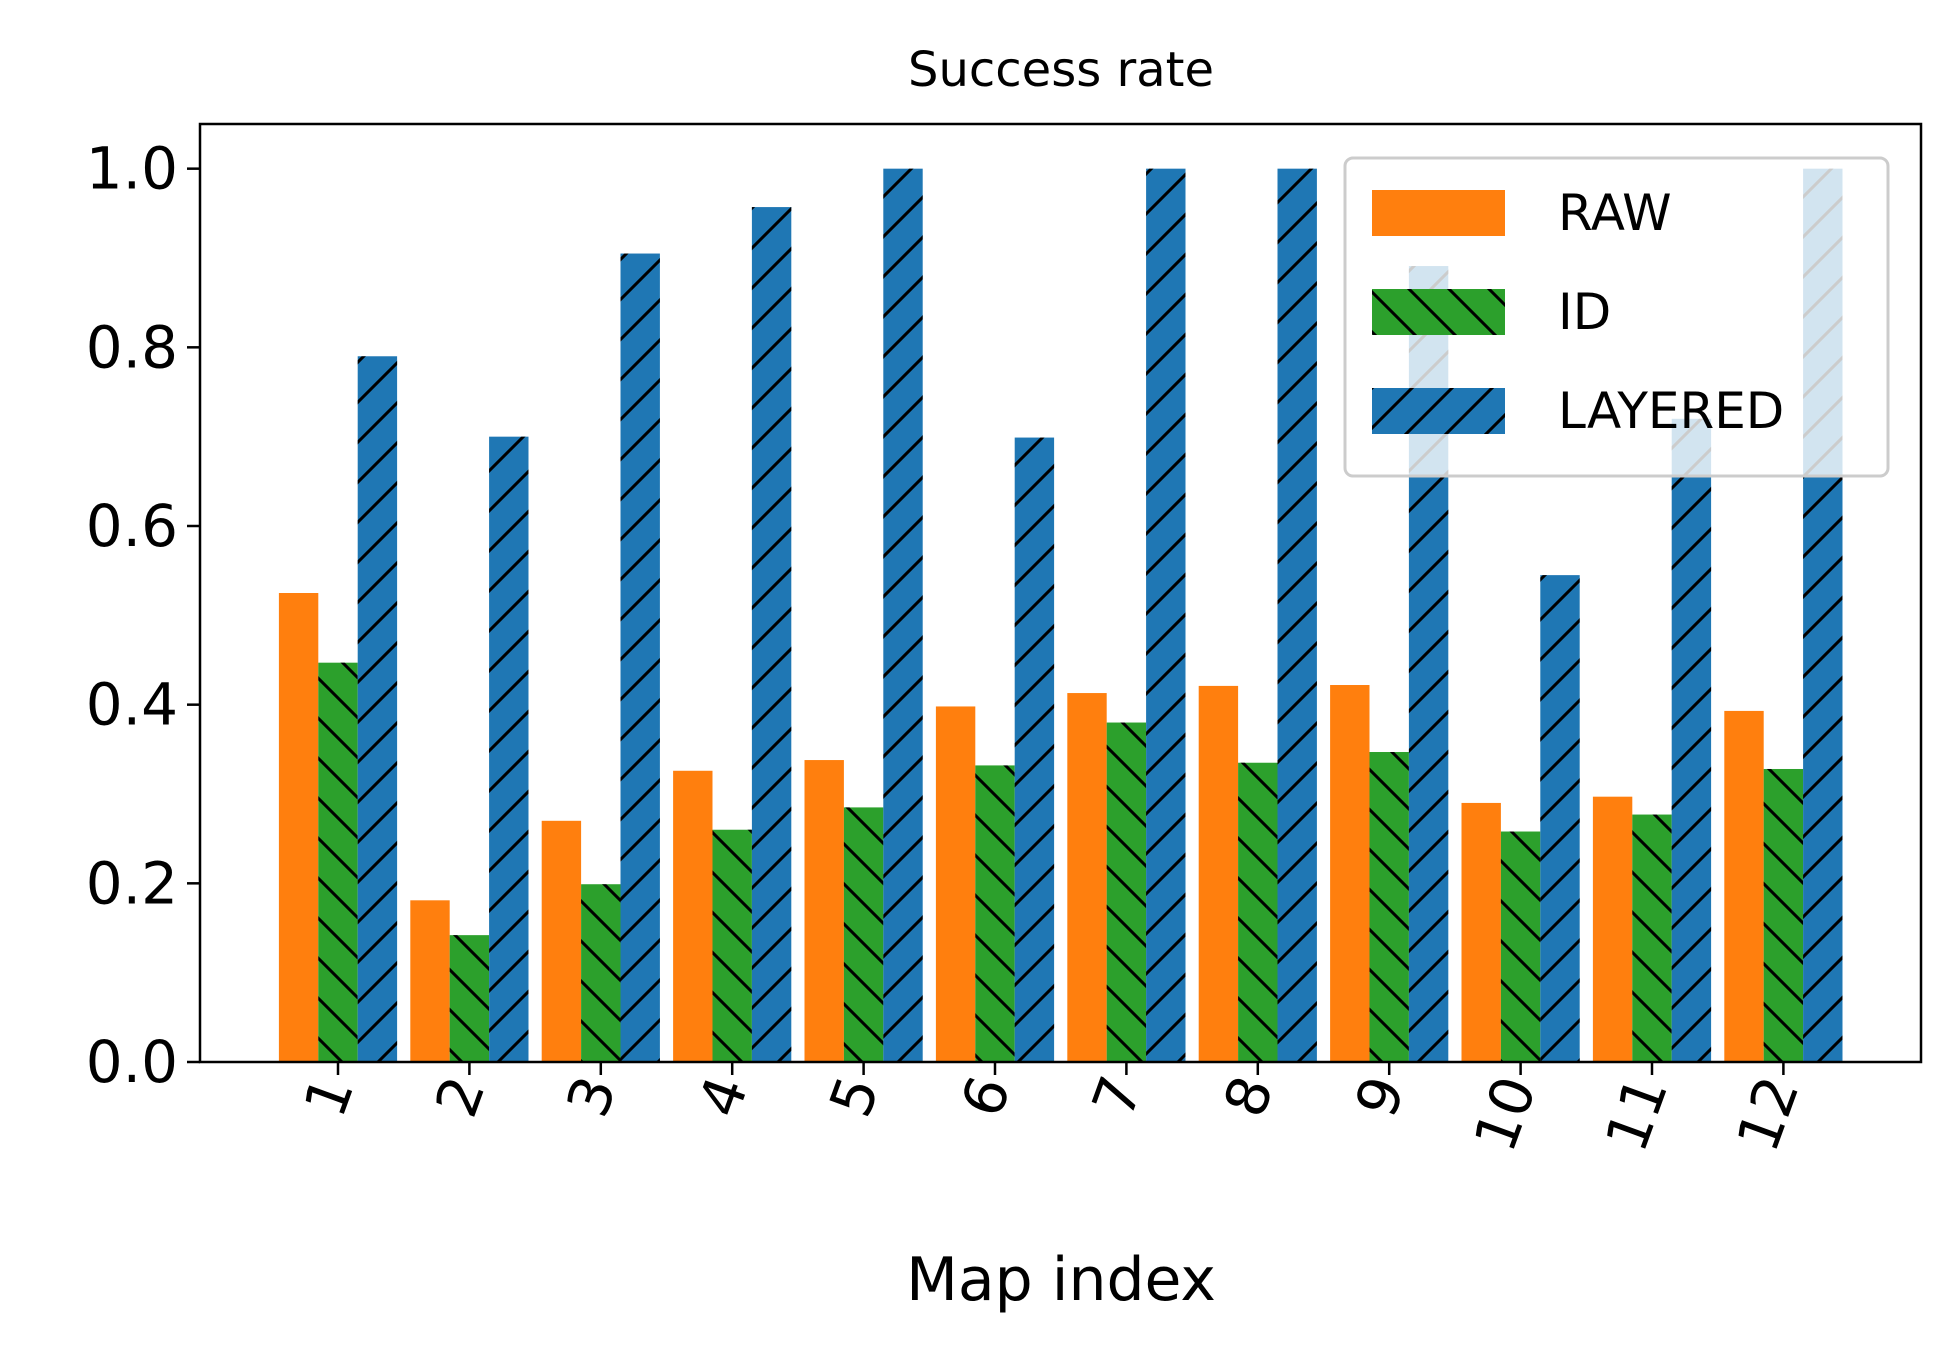 This screenshot has width=1953, height=1355. I want to click on x-axis-label: Map index, so click(1061, 1280).